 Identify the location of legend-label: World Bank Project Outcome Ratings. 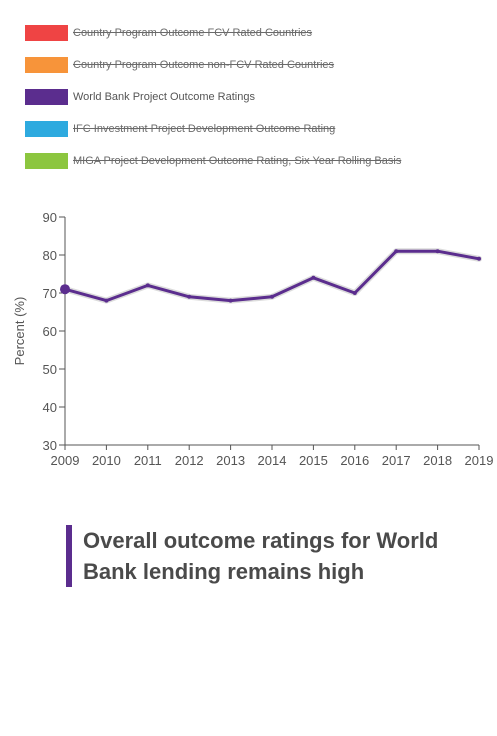
(164, 97).